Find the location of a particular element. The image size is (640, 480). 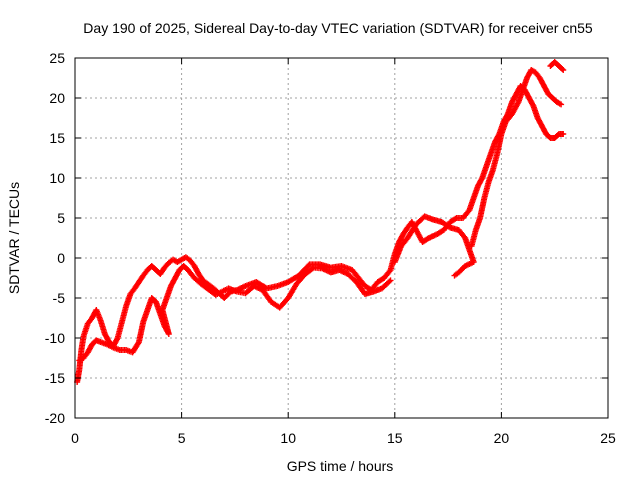

x-tick-label: 0 is located at coordinates (75, 438).